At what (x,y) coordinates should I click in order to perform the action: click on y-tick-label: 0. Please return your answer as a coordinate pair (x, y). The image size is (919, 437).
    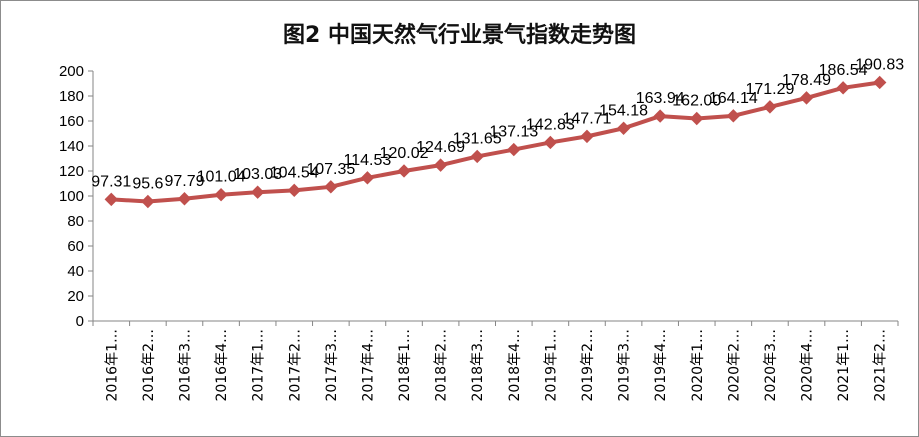
    Looking at the image, I should click on (80, 321).